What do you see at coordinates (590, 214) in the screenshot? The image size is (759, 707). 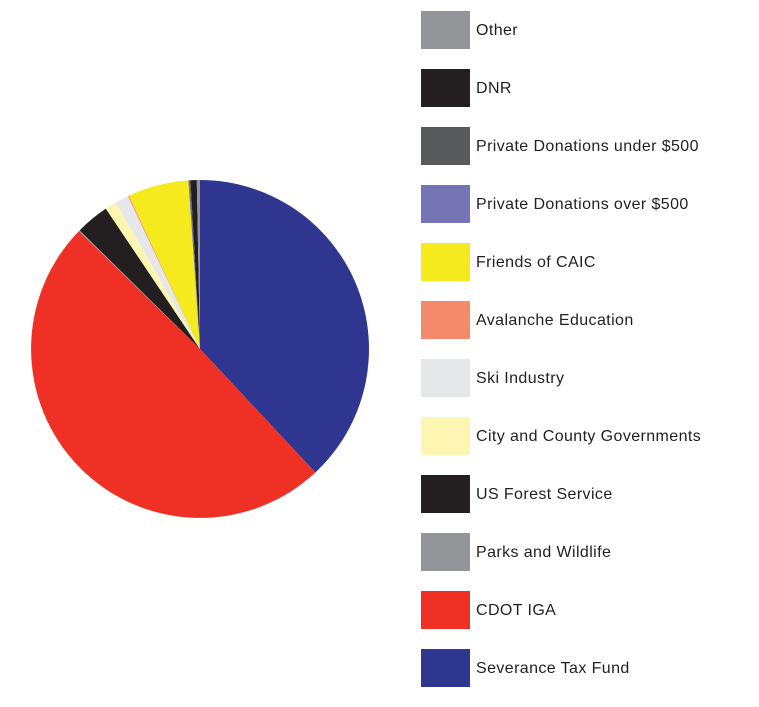 I see `legend-item: Private Donations over $500` at bounding box center [590, 214].